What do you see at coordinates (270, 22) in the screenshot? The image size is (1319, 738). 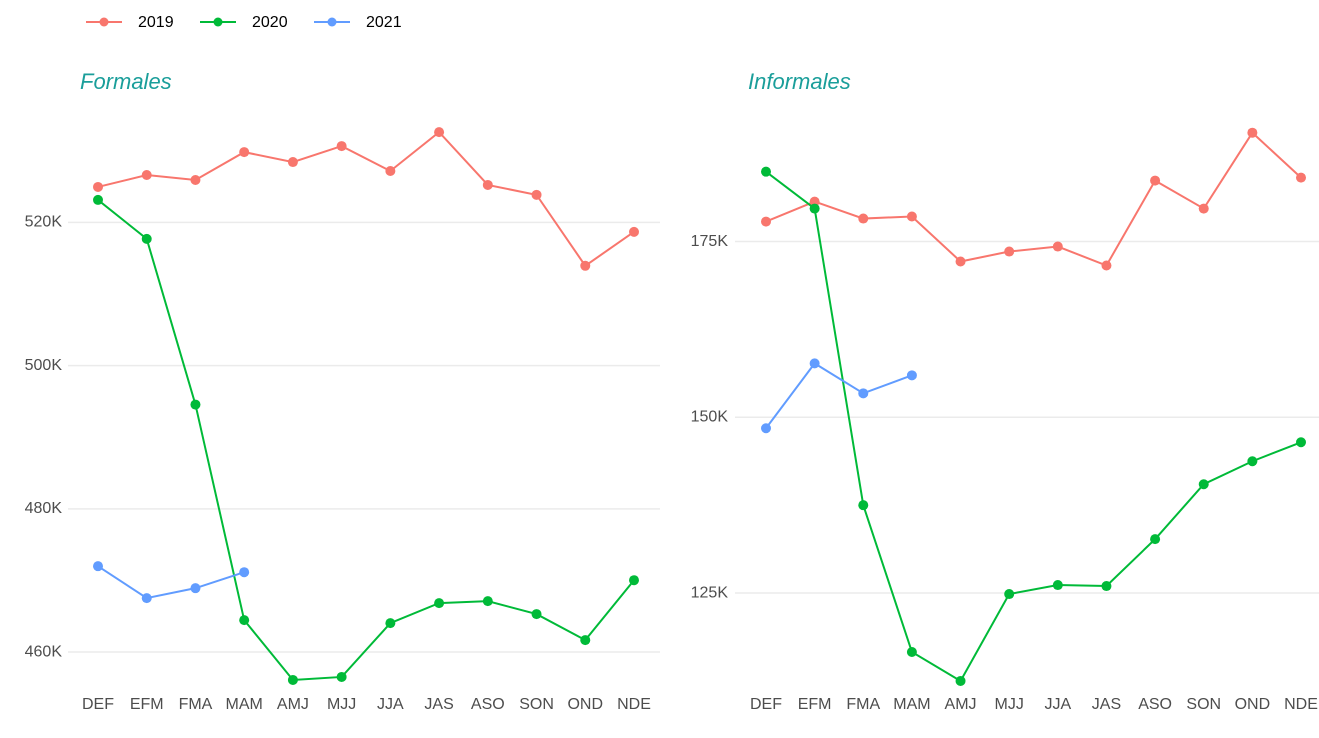 I see `legend-label: 2020` at bounding box center [270, 22].